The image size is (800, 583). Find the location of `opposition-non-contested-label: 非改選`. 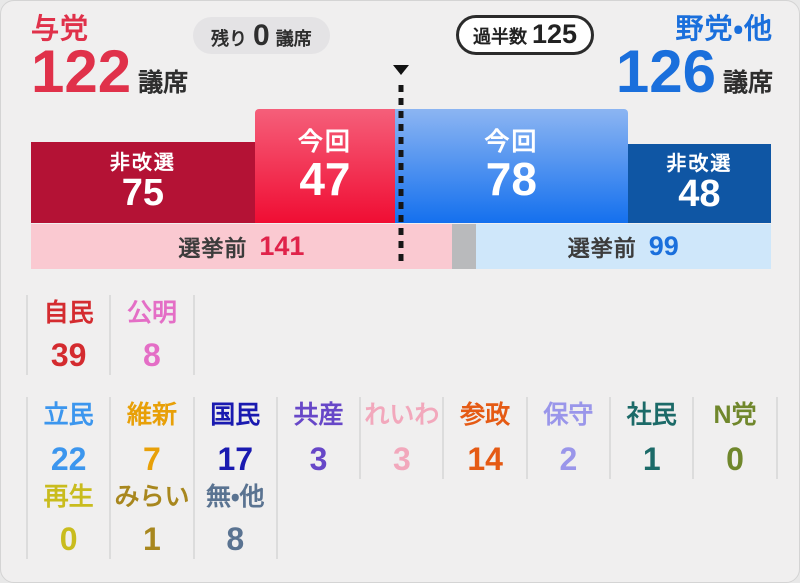

opposition-non-contested-label: 非改選 is located at coordinates (699, 164).